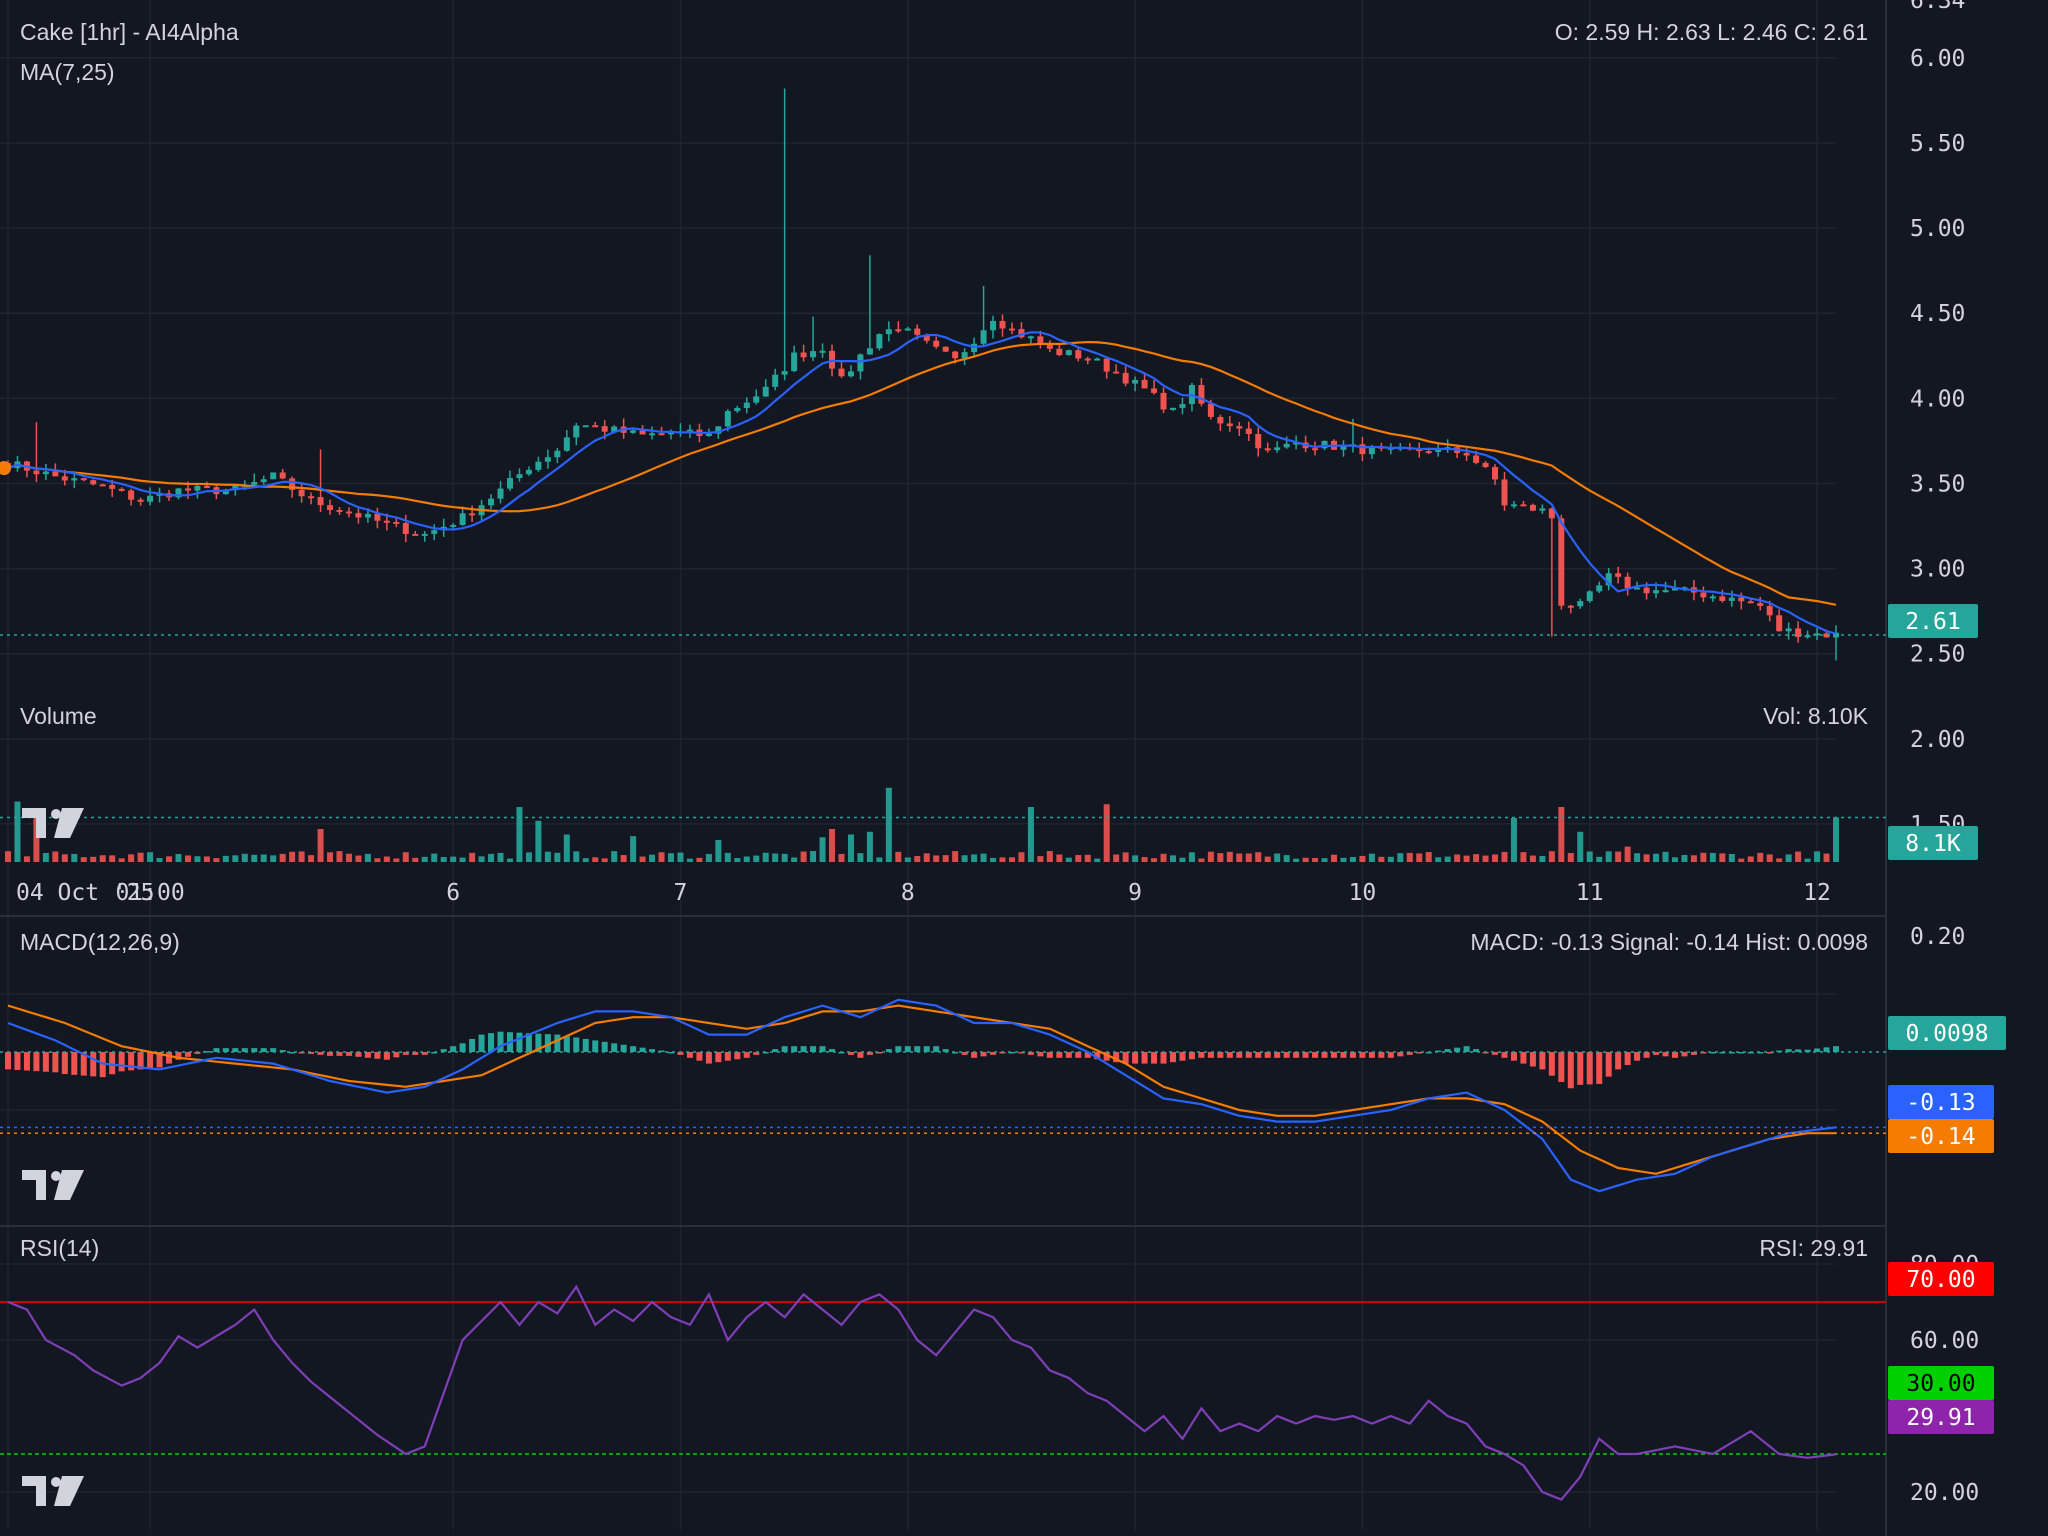 The image size is (2048, 1536). I want to click on time-tick-label: 11, so click(1590, 893).